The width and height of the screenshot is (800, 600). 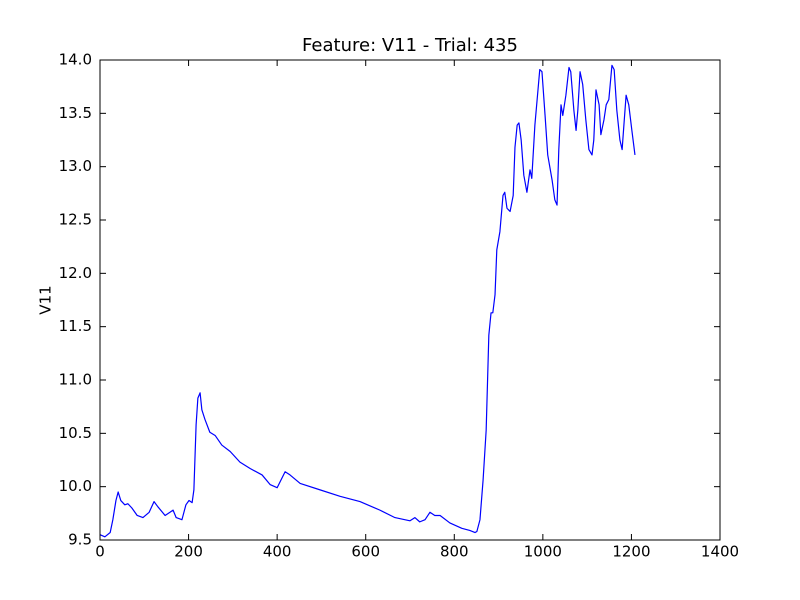 I want to click on y-tick-label: 9.5, so click(x=80, y=540).